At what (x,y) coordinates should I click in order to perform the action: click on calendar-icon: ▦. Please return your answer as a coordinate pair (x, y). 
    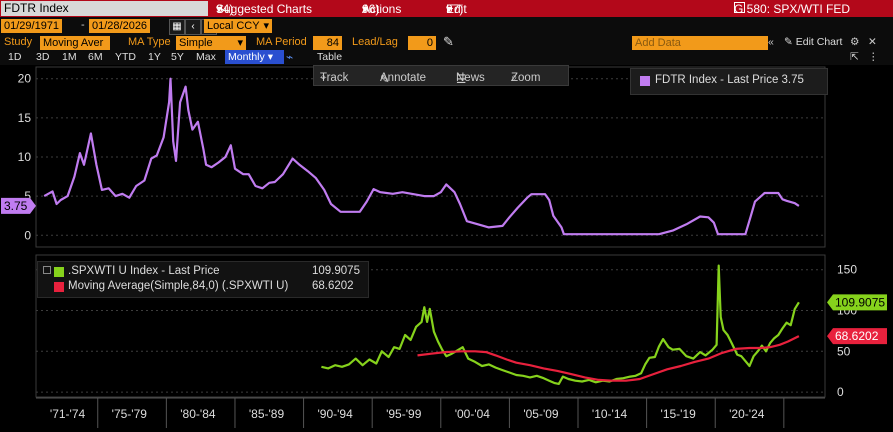
    Looking at the image, I should click on (177, 27).